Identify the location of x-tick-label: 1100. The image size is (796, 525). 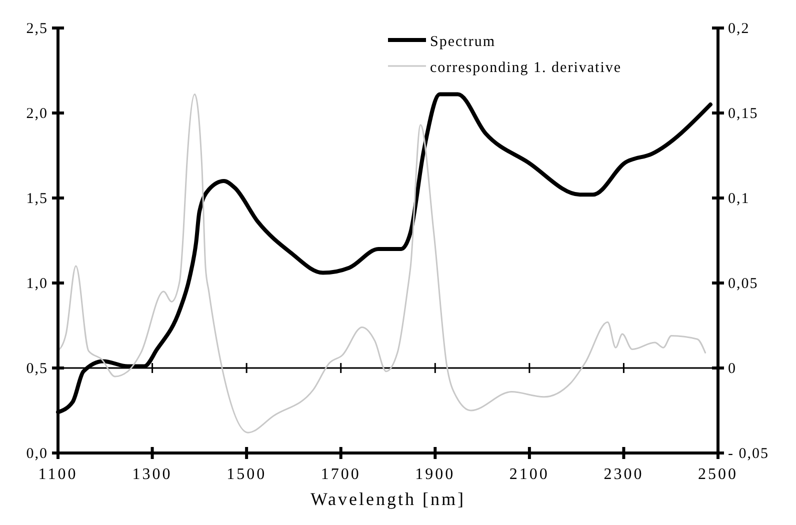
(58, 474).